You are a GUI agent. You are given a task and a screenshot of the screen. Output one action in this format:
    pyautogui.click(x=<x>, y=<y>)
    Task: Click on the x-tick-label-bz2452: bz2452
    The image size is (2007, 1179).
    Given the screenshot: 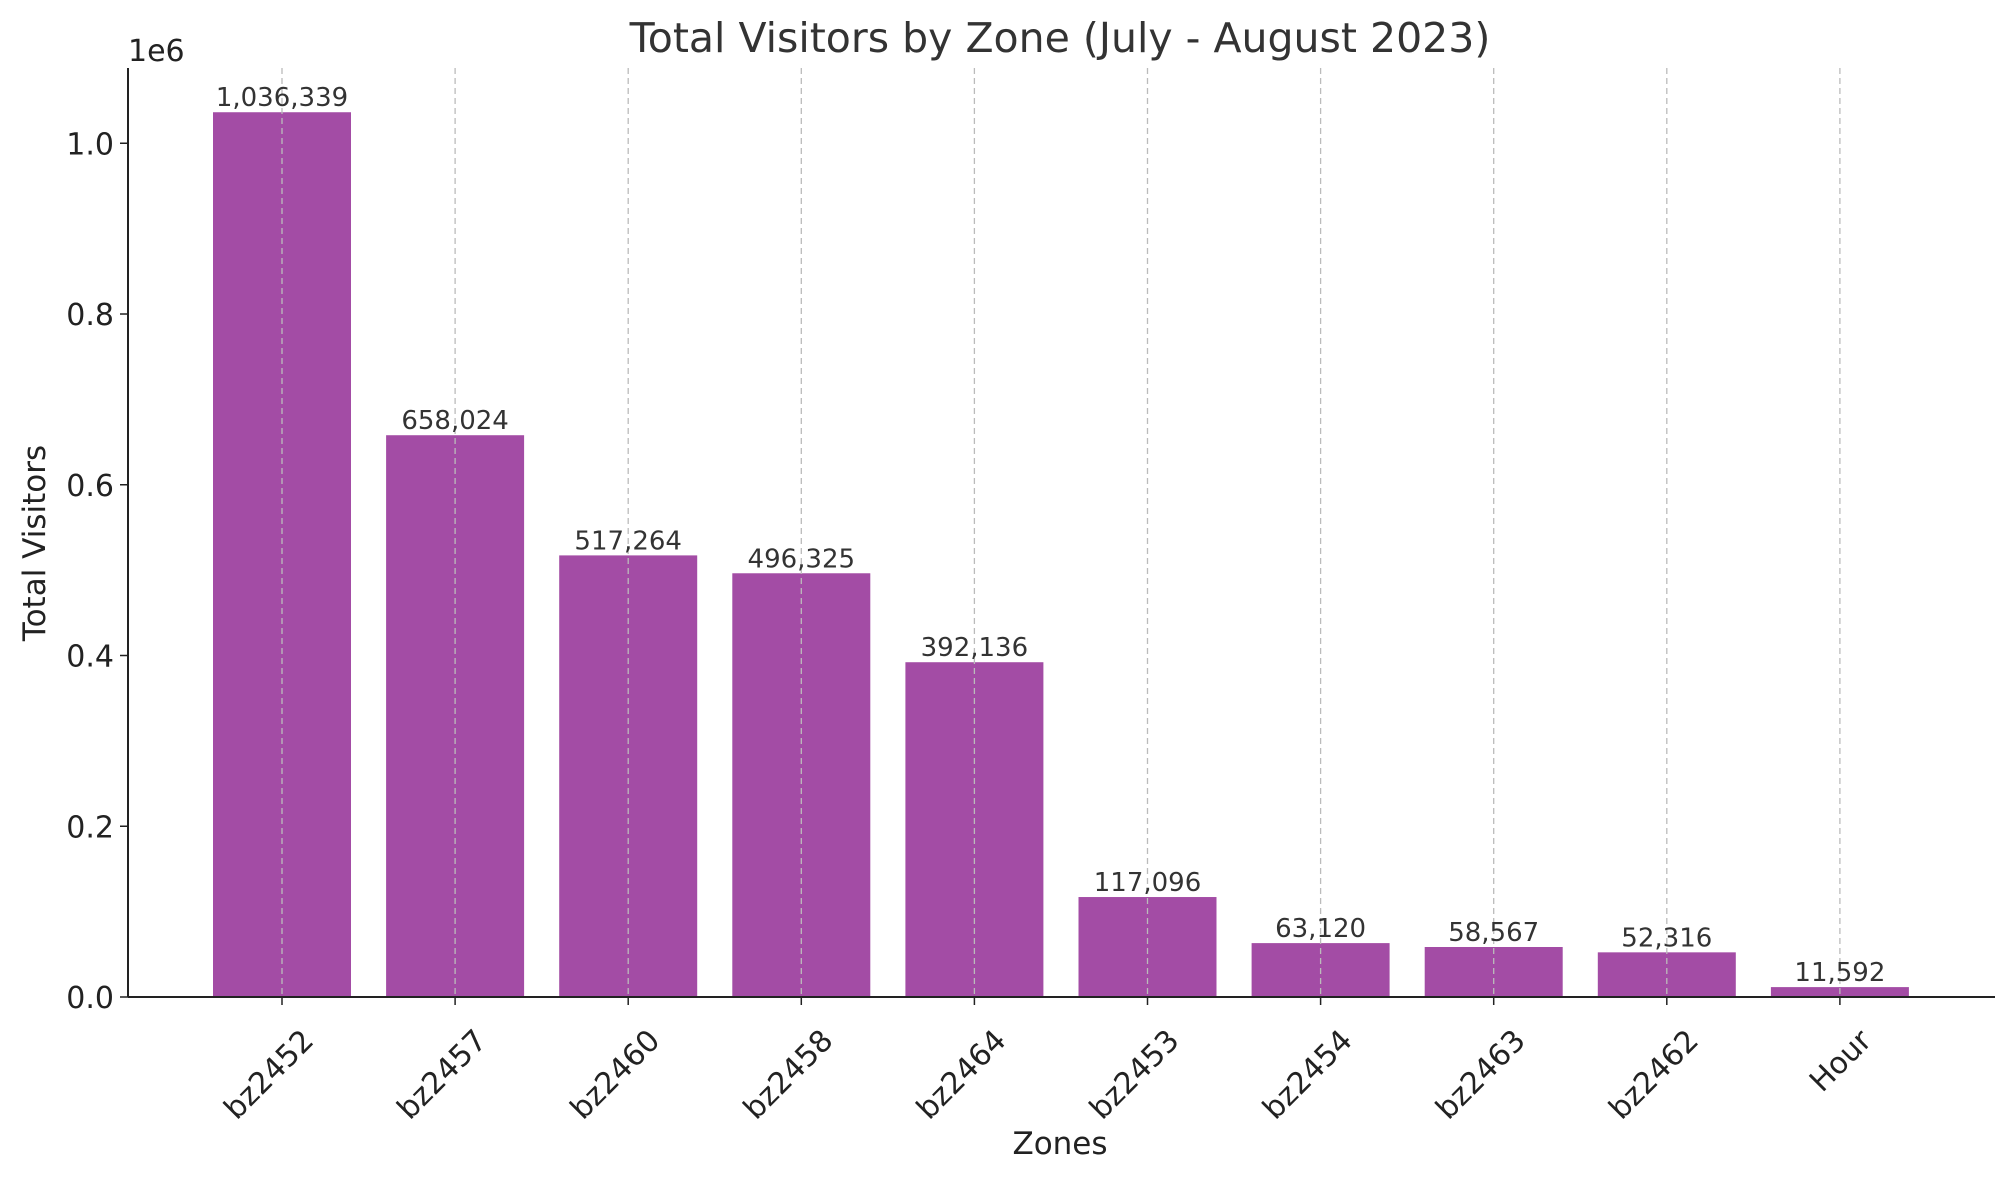 What is the action you would take?
    pyautogui.click(x=269, y=1074)
    